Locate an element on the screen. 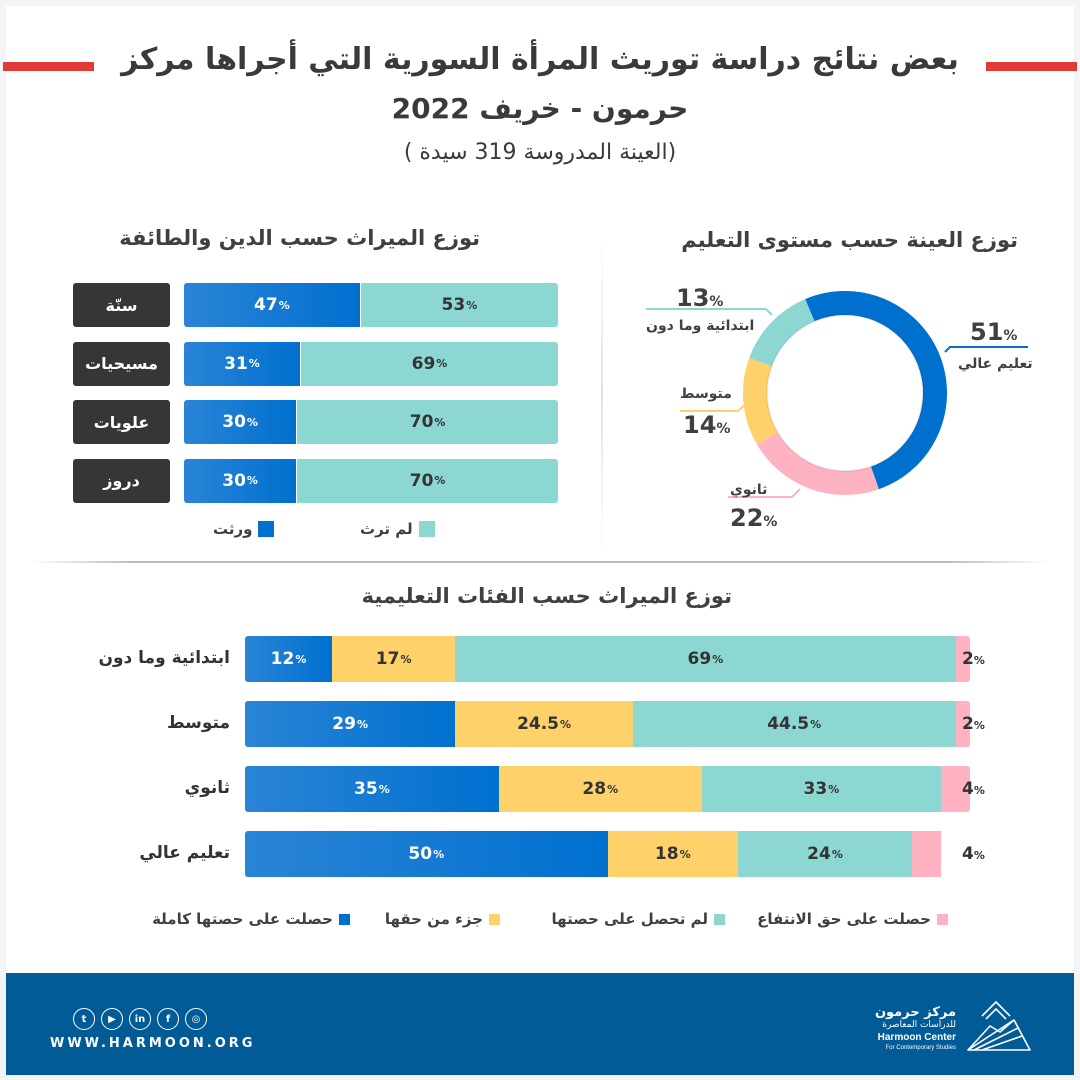 The image size is (1080, 1080). donut-slice-label: تعليم عالي is located at coordinates (995, 364).